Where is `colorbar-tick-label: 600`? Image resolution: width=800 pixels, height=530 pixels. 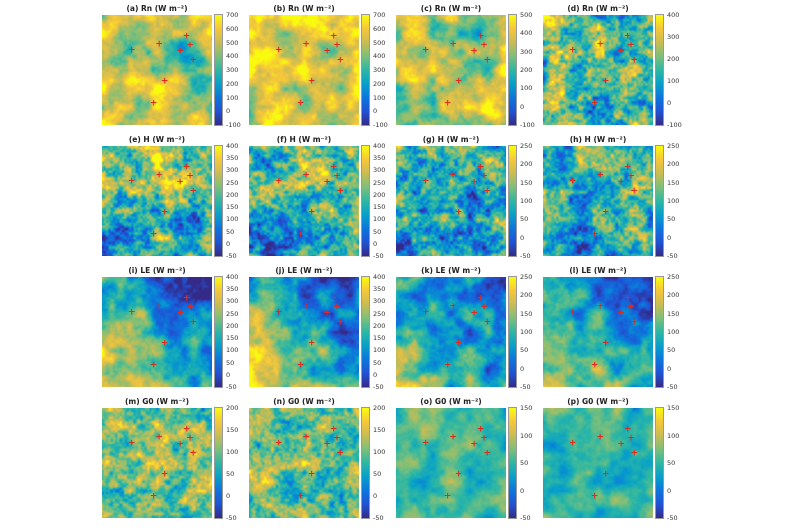 colorbar-tick-label: 600 is located at coordinates (379, 28).